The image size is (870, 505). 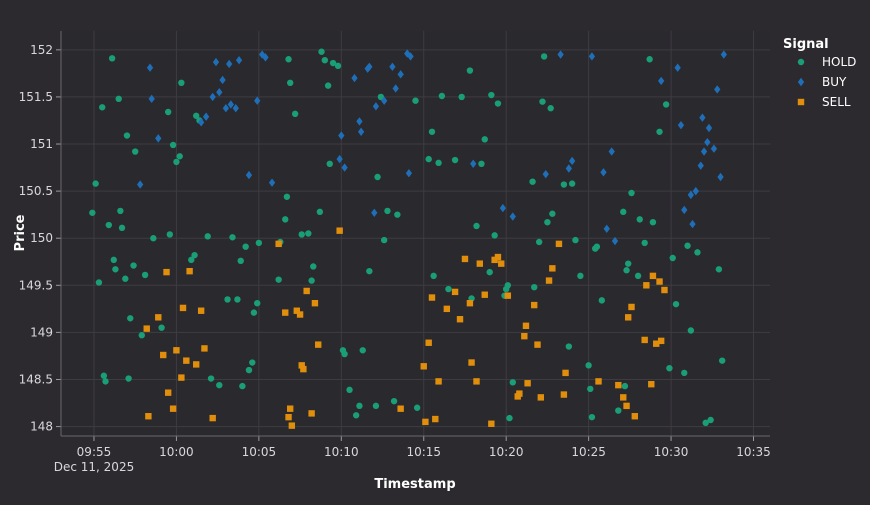 What do you see at coordinates (41, 144) in the screenshot?
I see `y-tick-label: 151` at bounding box center [41, 144].